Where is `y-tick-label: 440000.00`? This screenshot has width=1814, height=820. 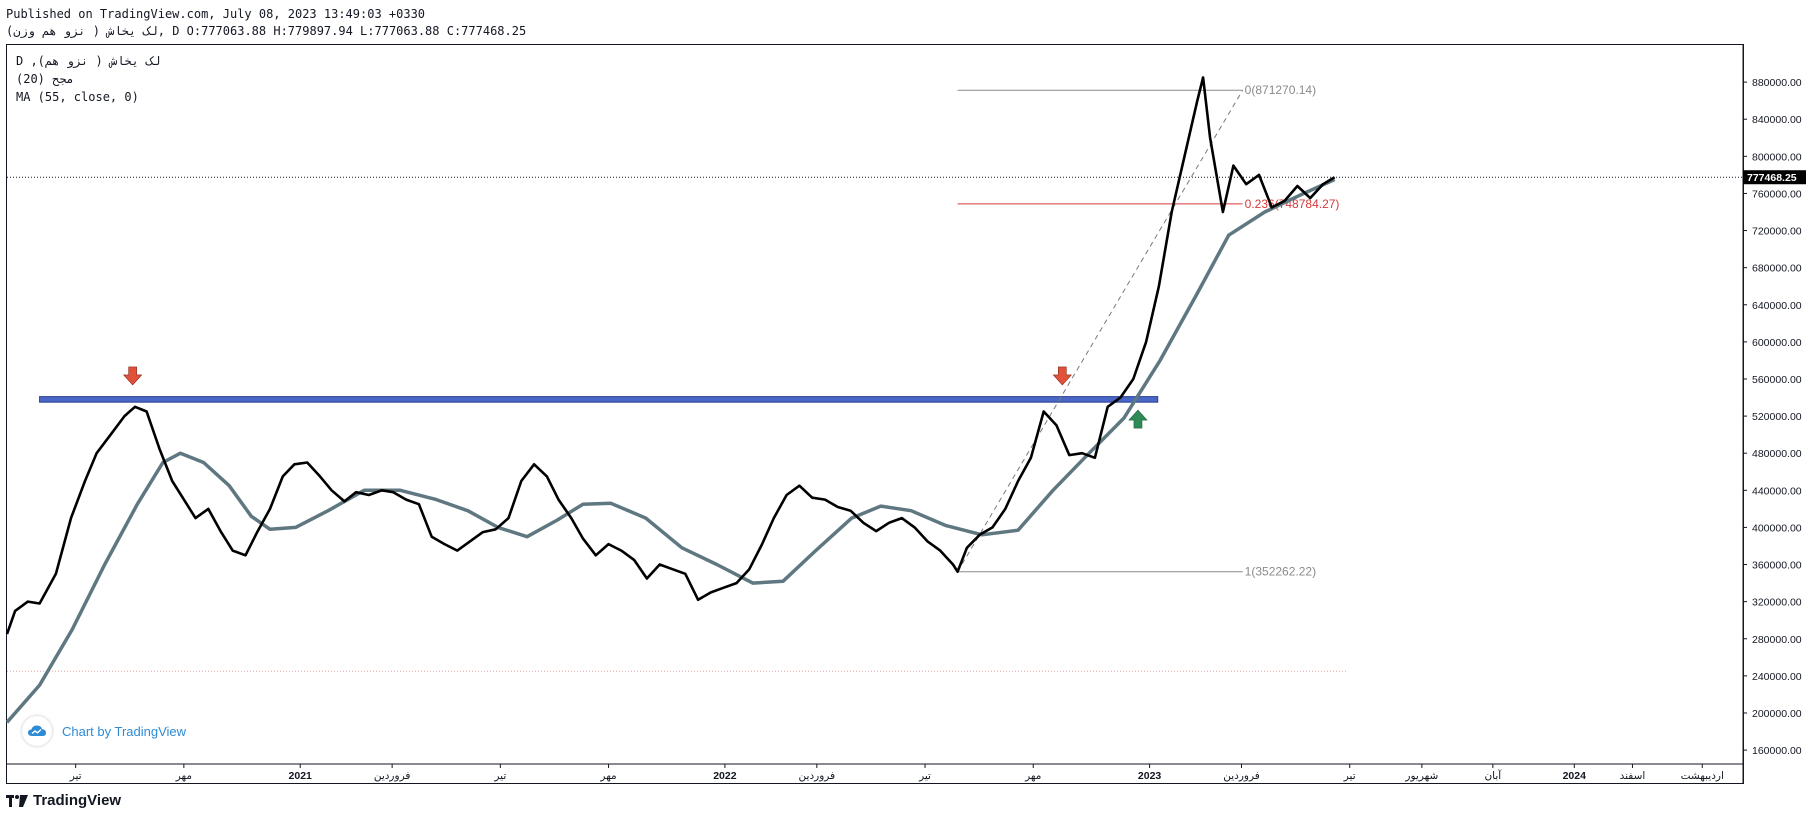 y-tick-label: 440000.00 is located at coordinates (1777, 491).